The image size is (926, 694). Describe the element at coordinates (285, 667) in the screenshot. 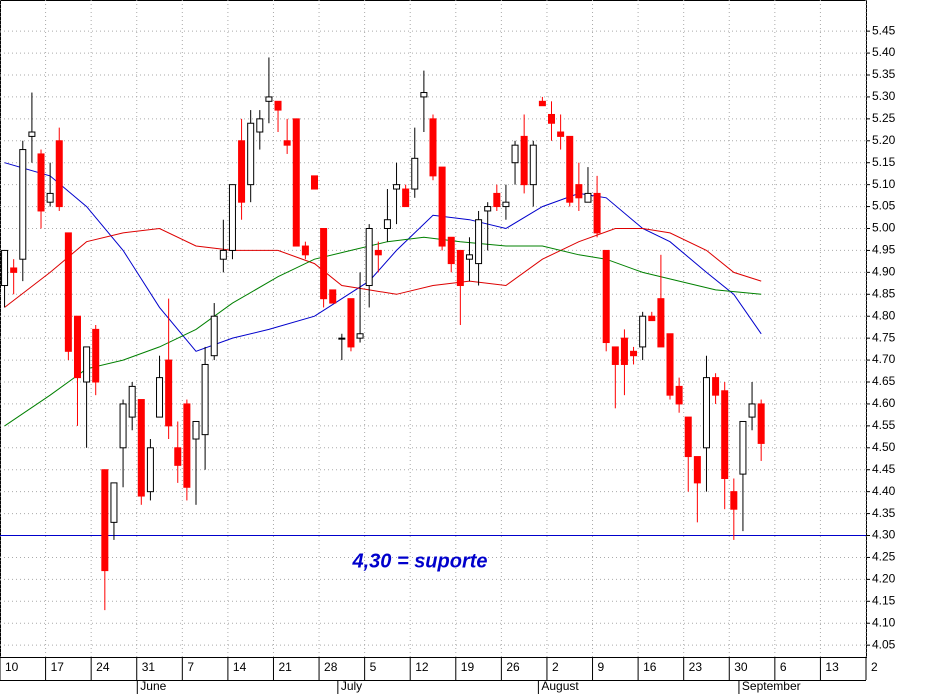

I see `x-tick-label: 21` at that location.